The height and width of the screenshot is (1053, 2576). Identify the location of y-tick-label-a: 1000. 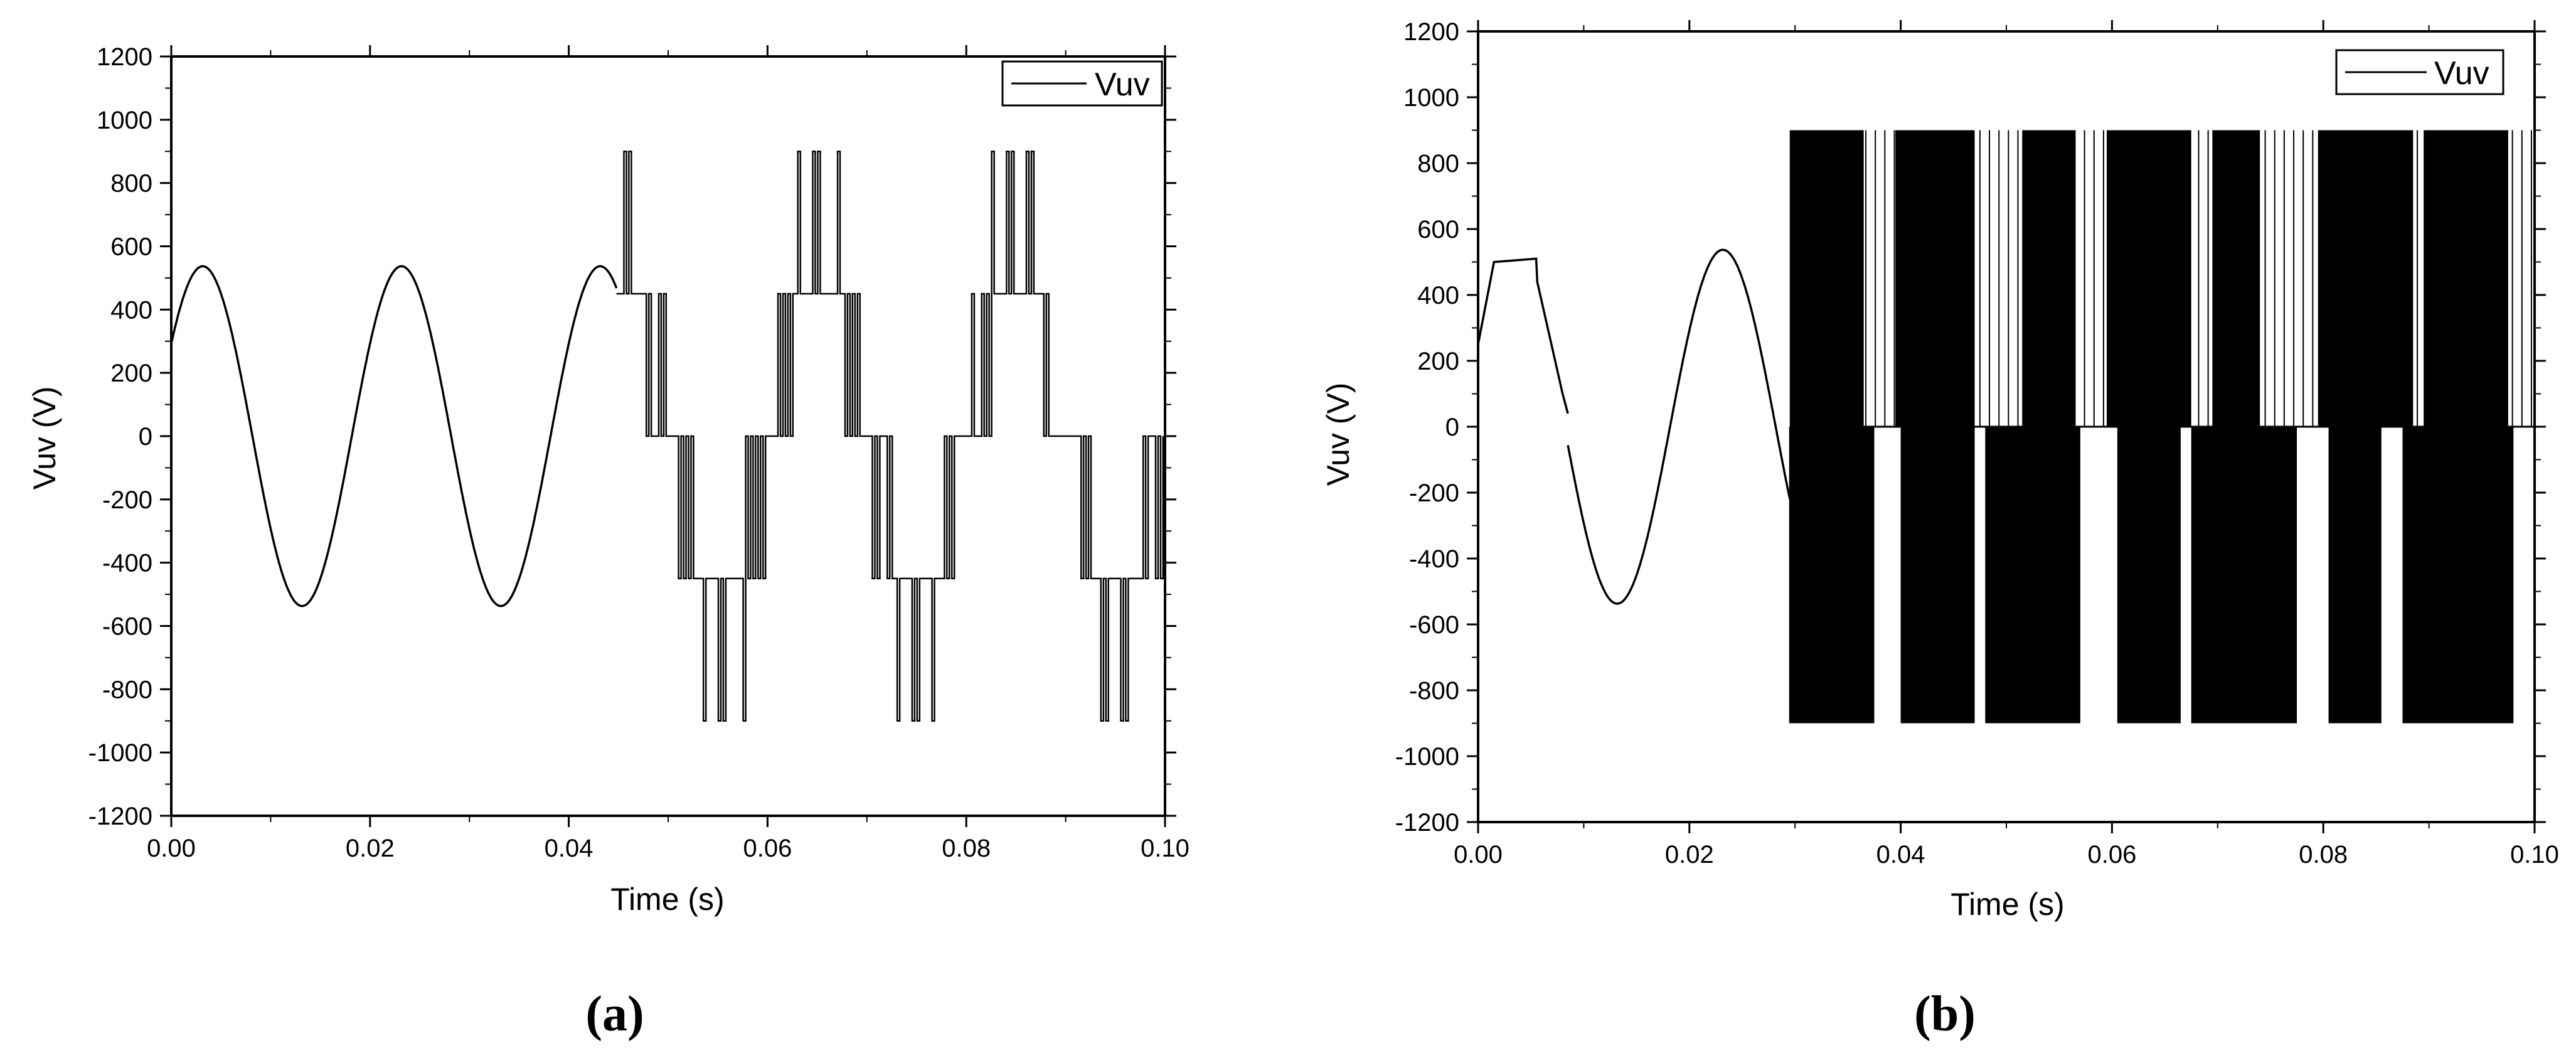
(124, 120).